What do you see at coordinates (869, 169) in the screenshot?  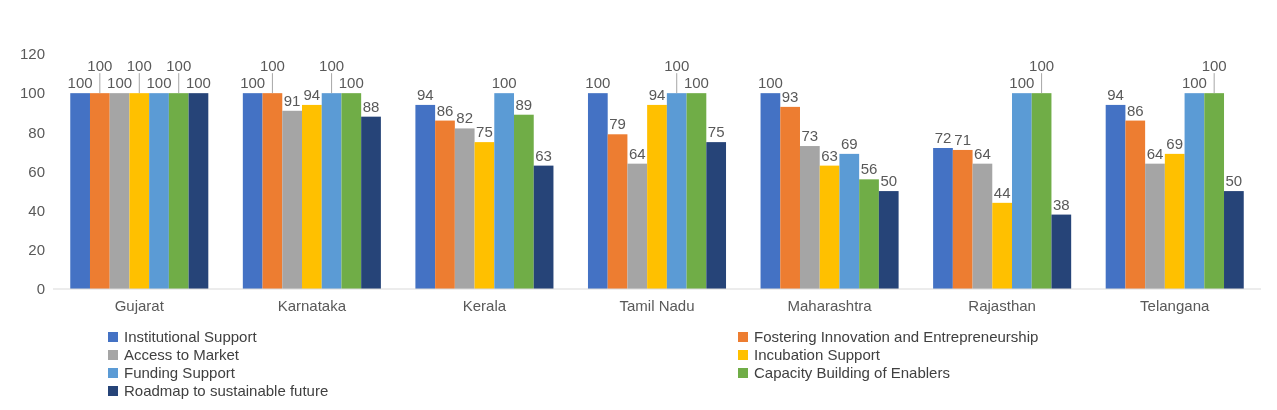 I see `data-label: 56` at bounding box center [869, 169].